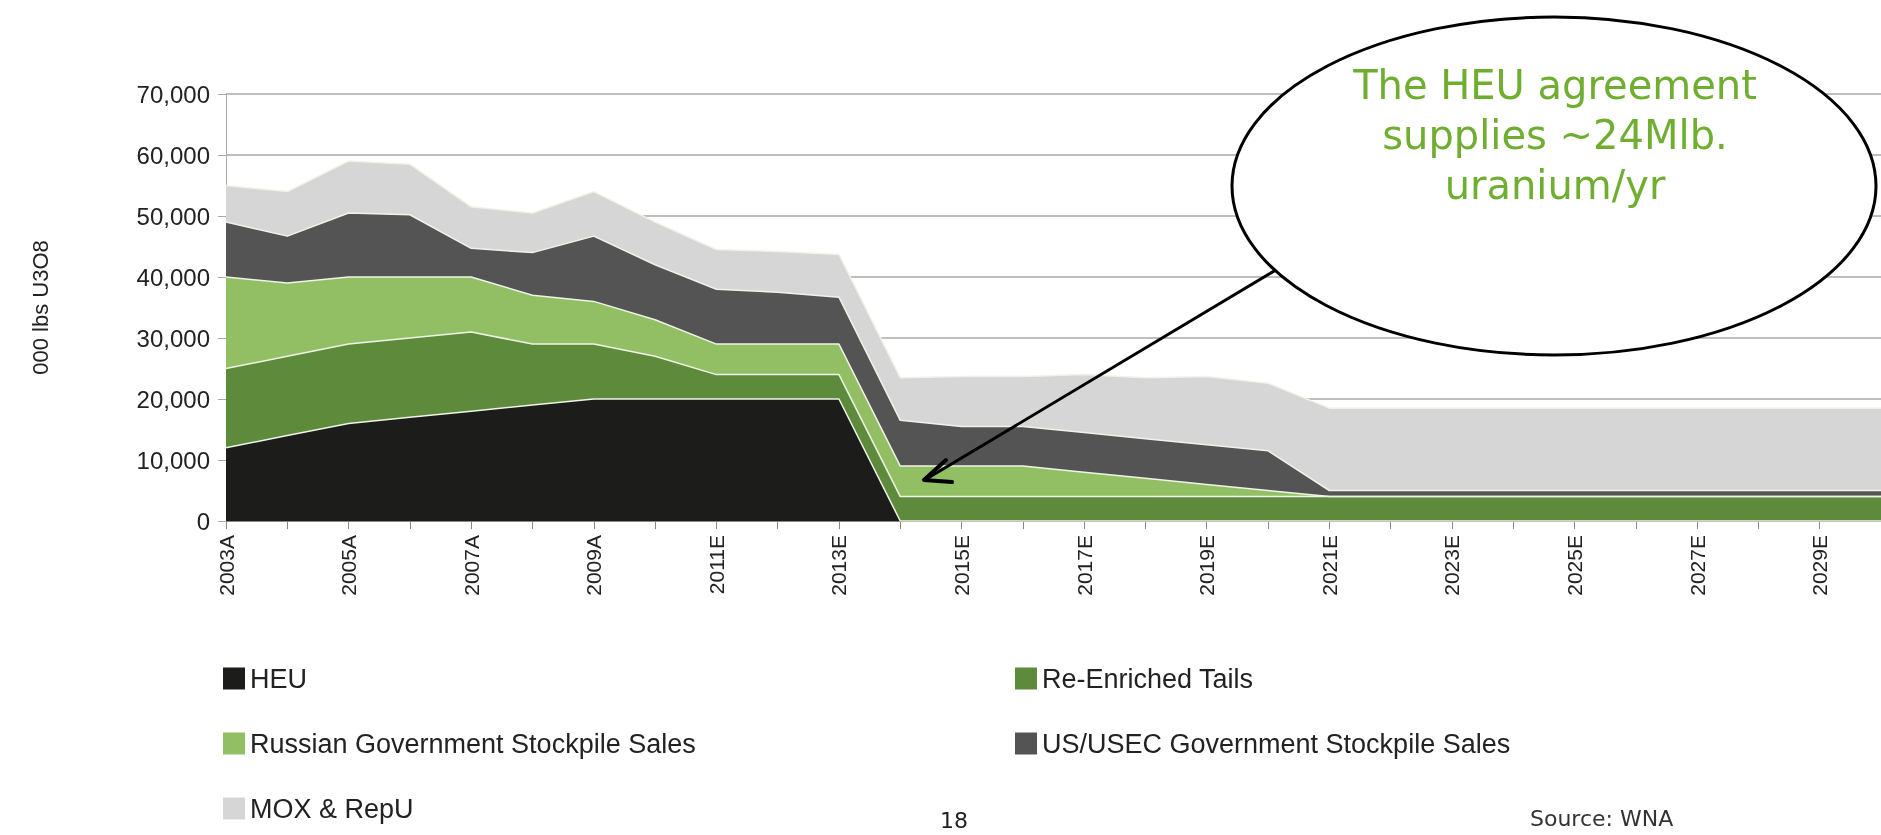  What do you see at coordinates (173, 460) in the screenshot?
I see `y-tick-label: 10,000` at bounding box center [173, 460].